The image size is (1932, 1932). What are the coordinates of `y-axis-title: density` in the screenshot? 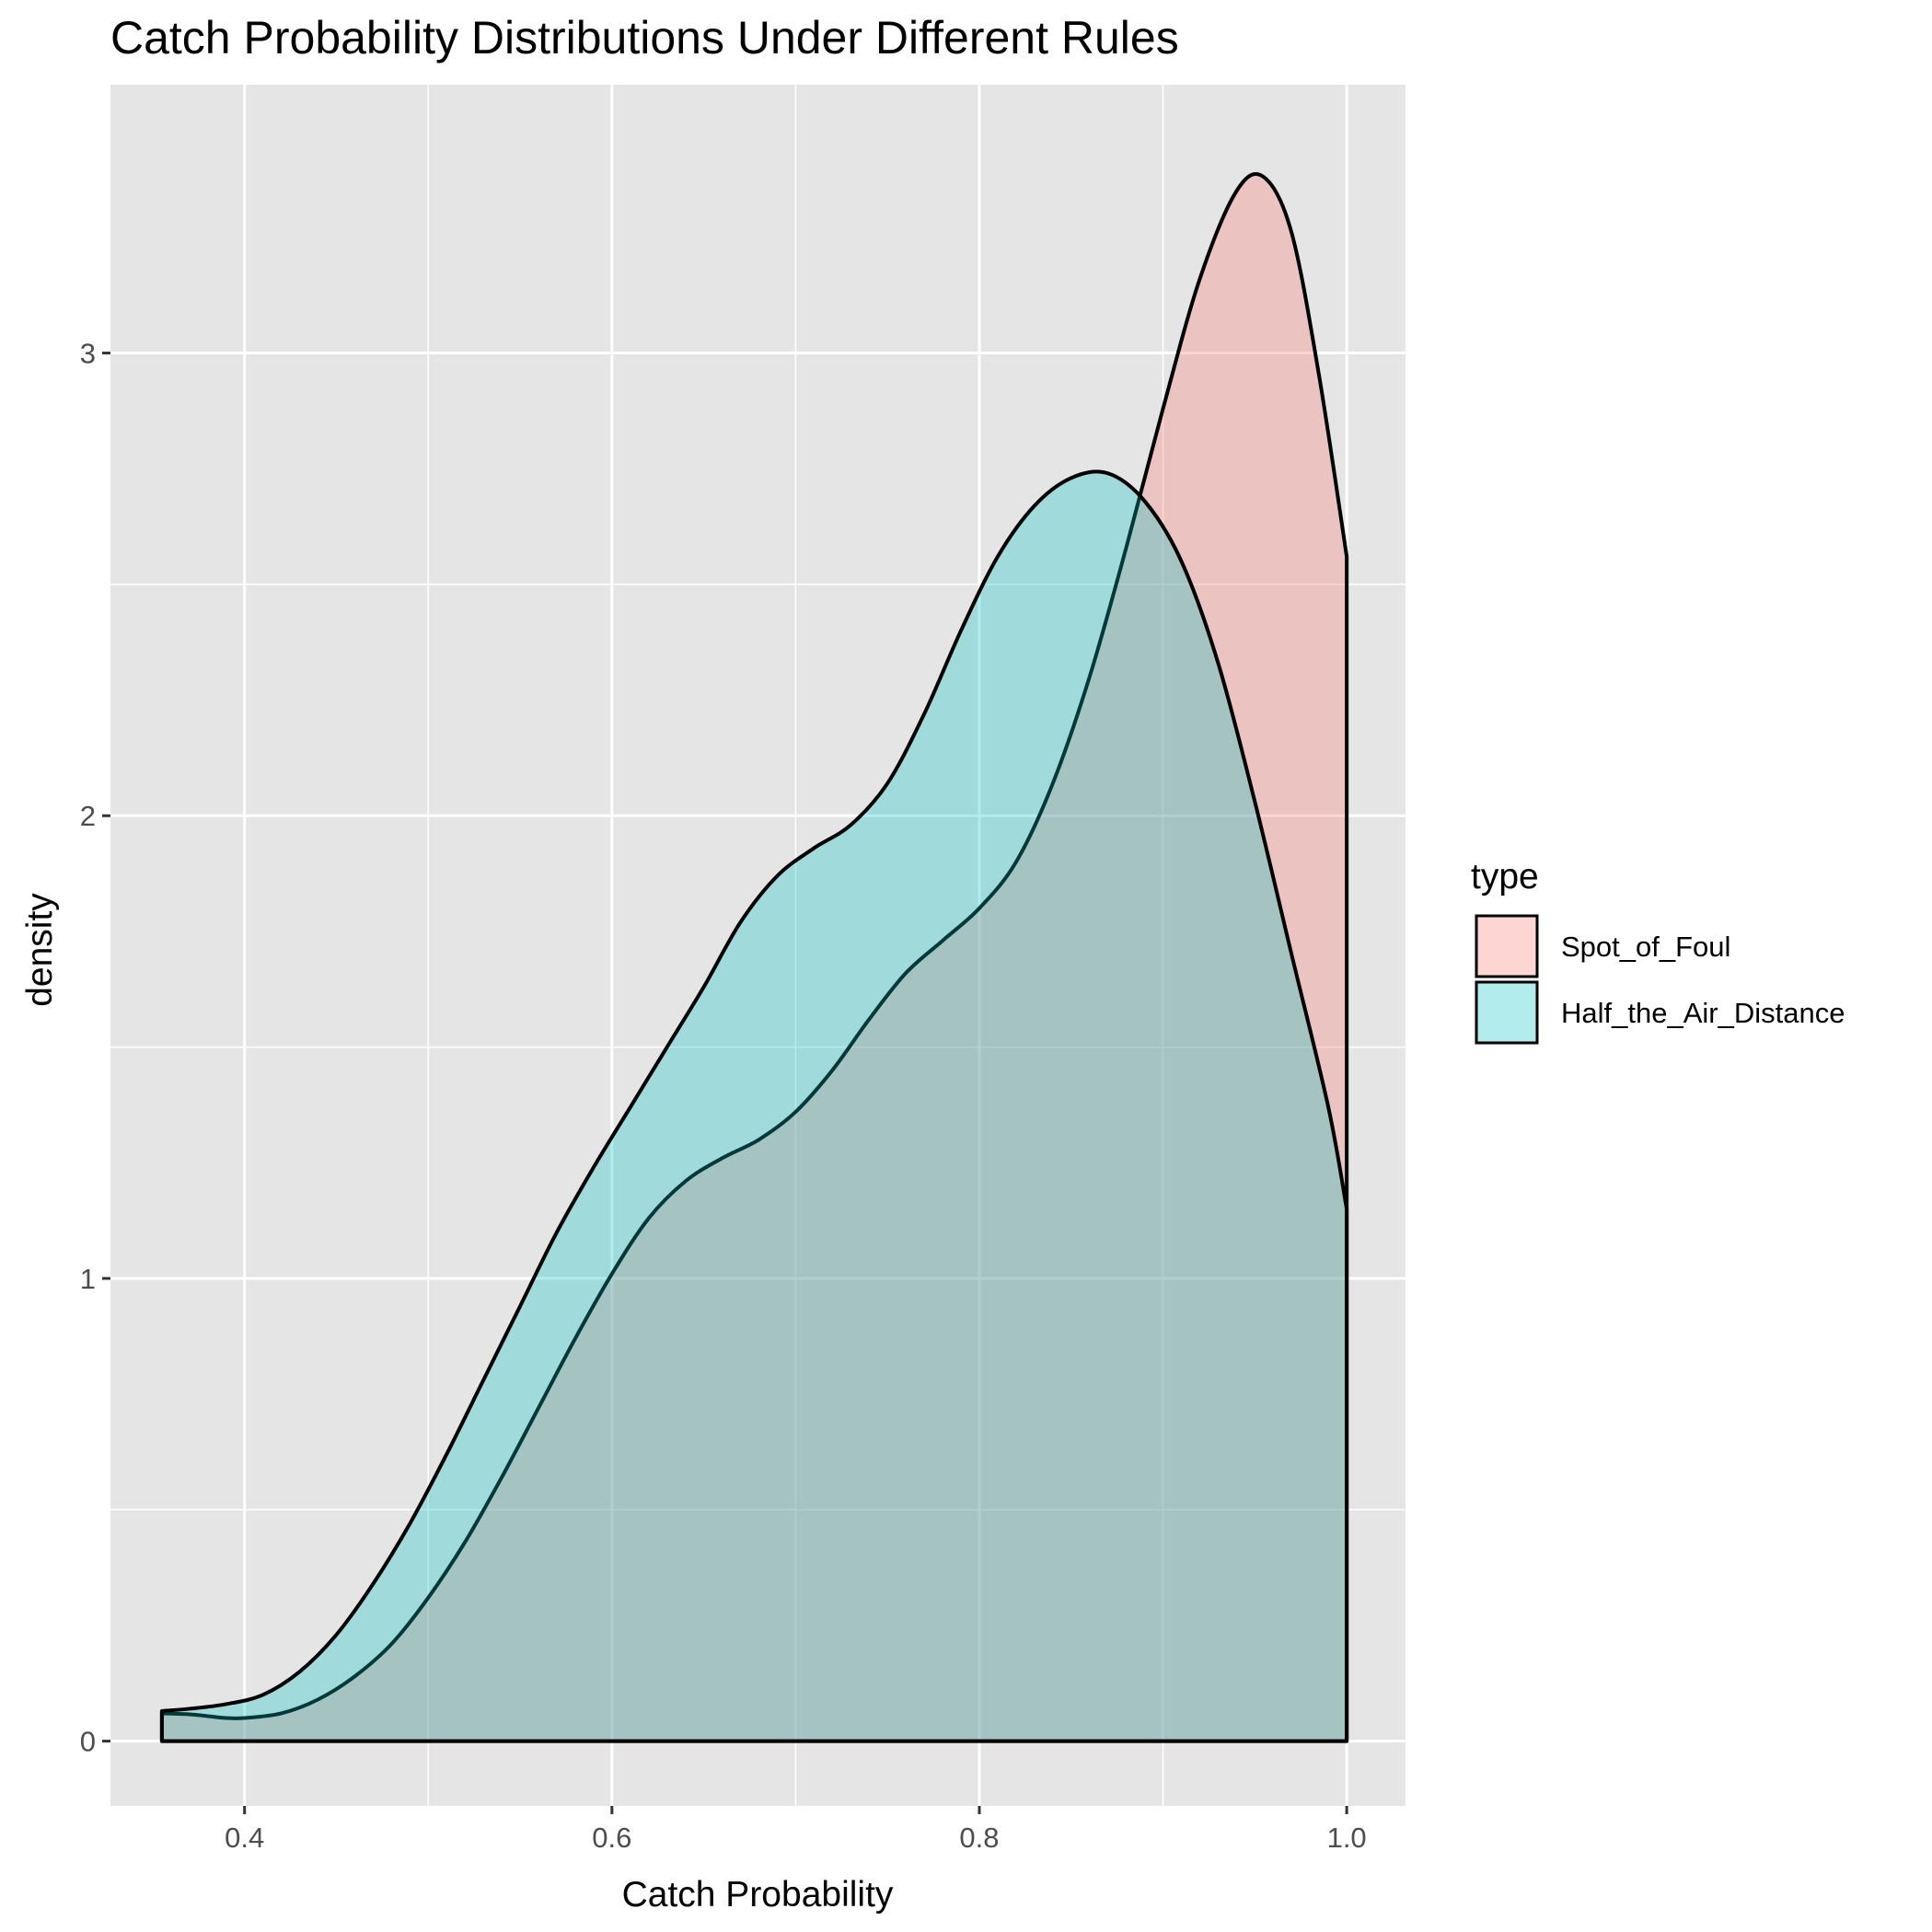 It's located at (40, 950).